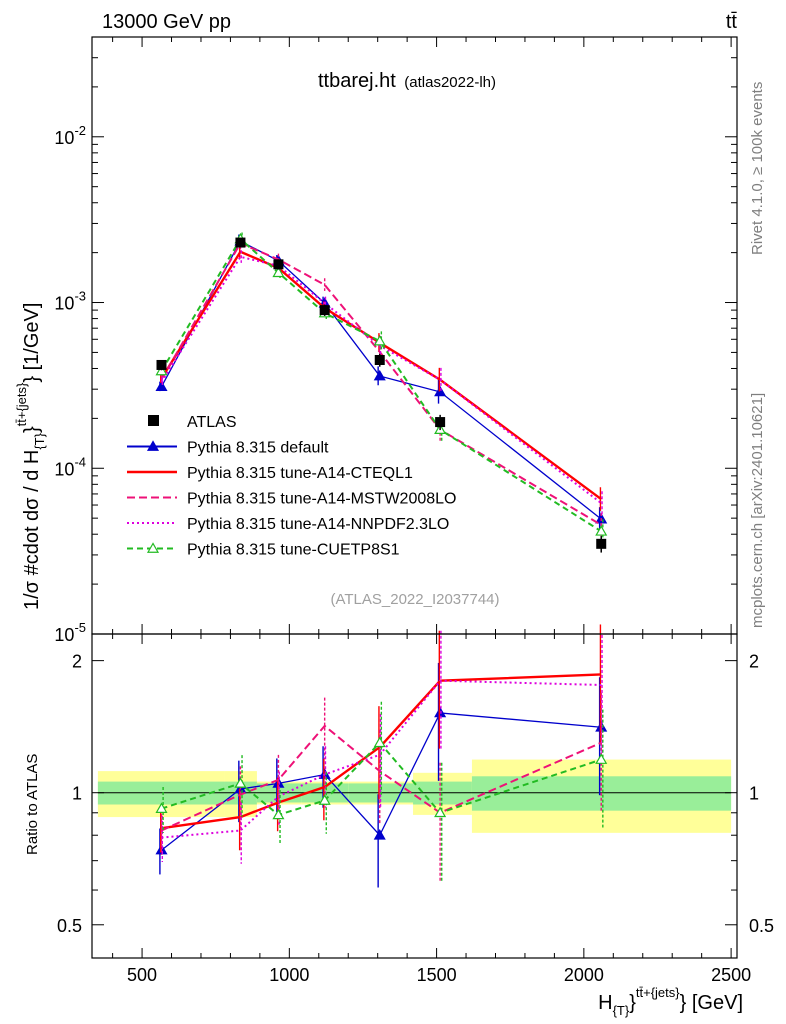 Image resolution: width=786 pixels, height=1024 pixels. What do you see at coordinates (658, 992) in the screenshot?
I see `x-axis-label-sup: tt̄+{jets}` at bounding box center [658, 992].